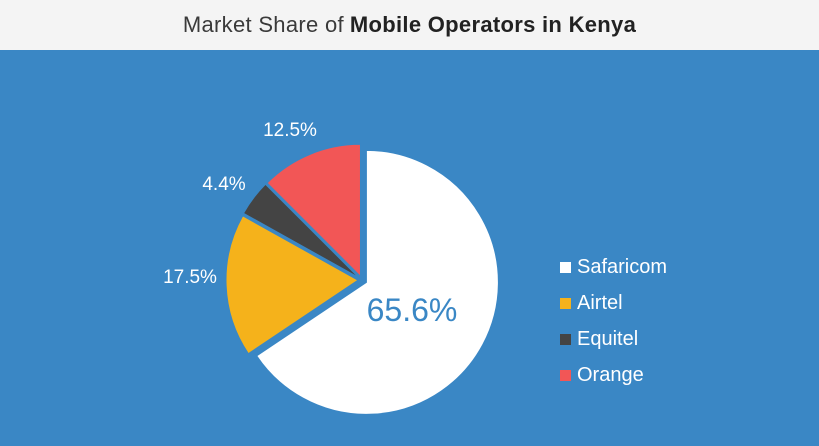 The image size is (819, 446). I want to click on data-label-safaricom: 65.6%, so click(412, 310).